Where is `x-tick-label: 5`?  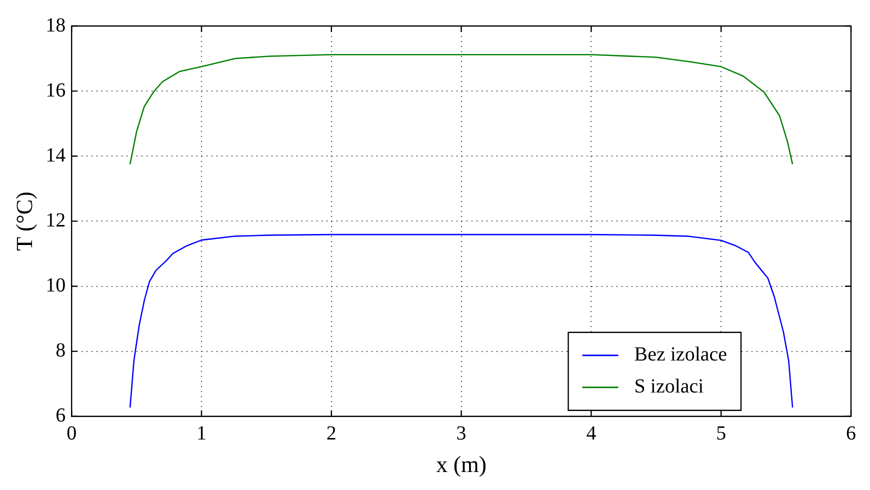 x-tick-label: 5 is located at coordinates (721, 433).